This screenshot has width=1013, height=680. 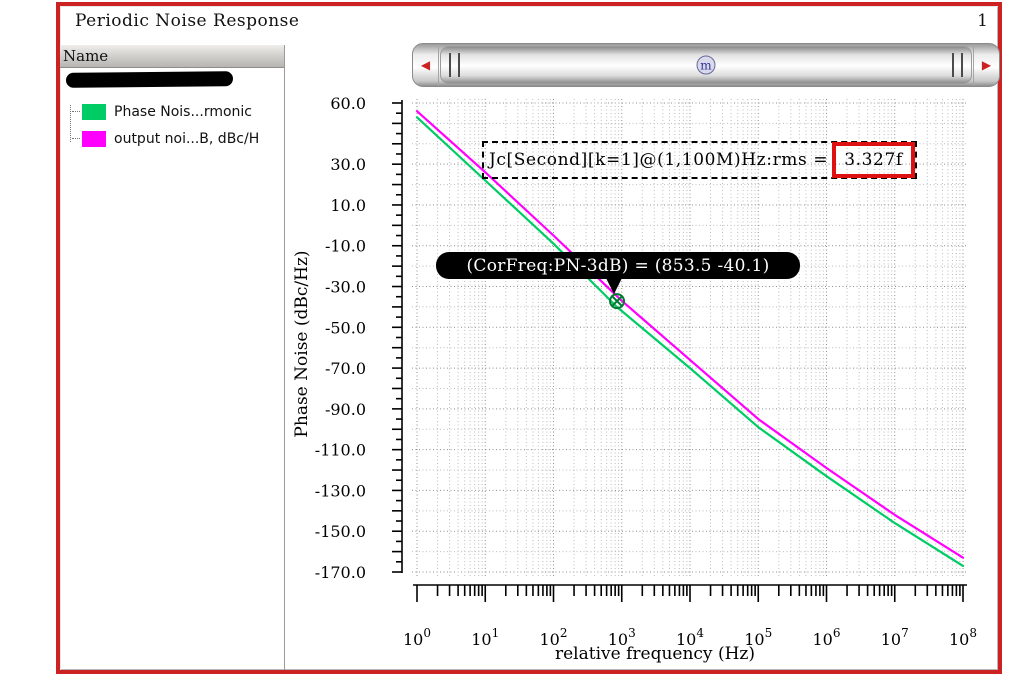 I want to click on legend-name-header: Name, so click(x=172, y=56).